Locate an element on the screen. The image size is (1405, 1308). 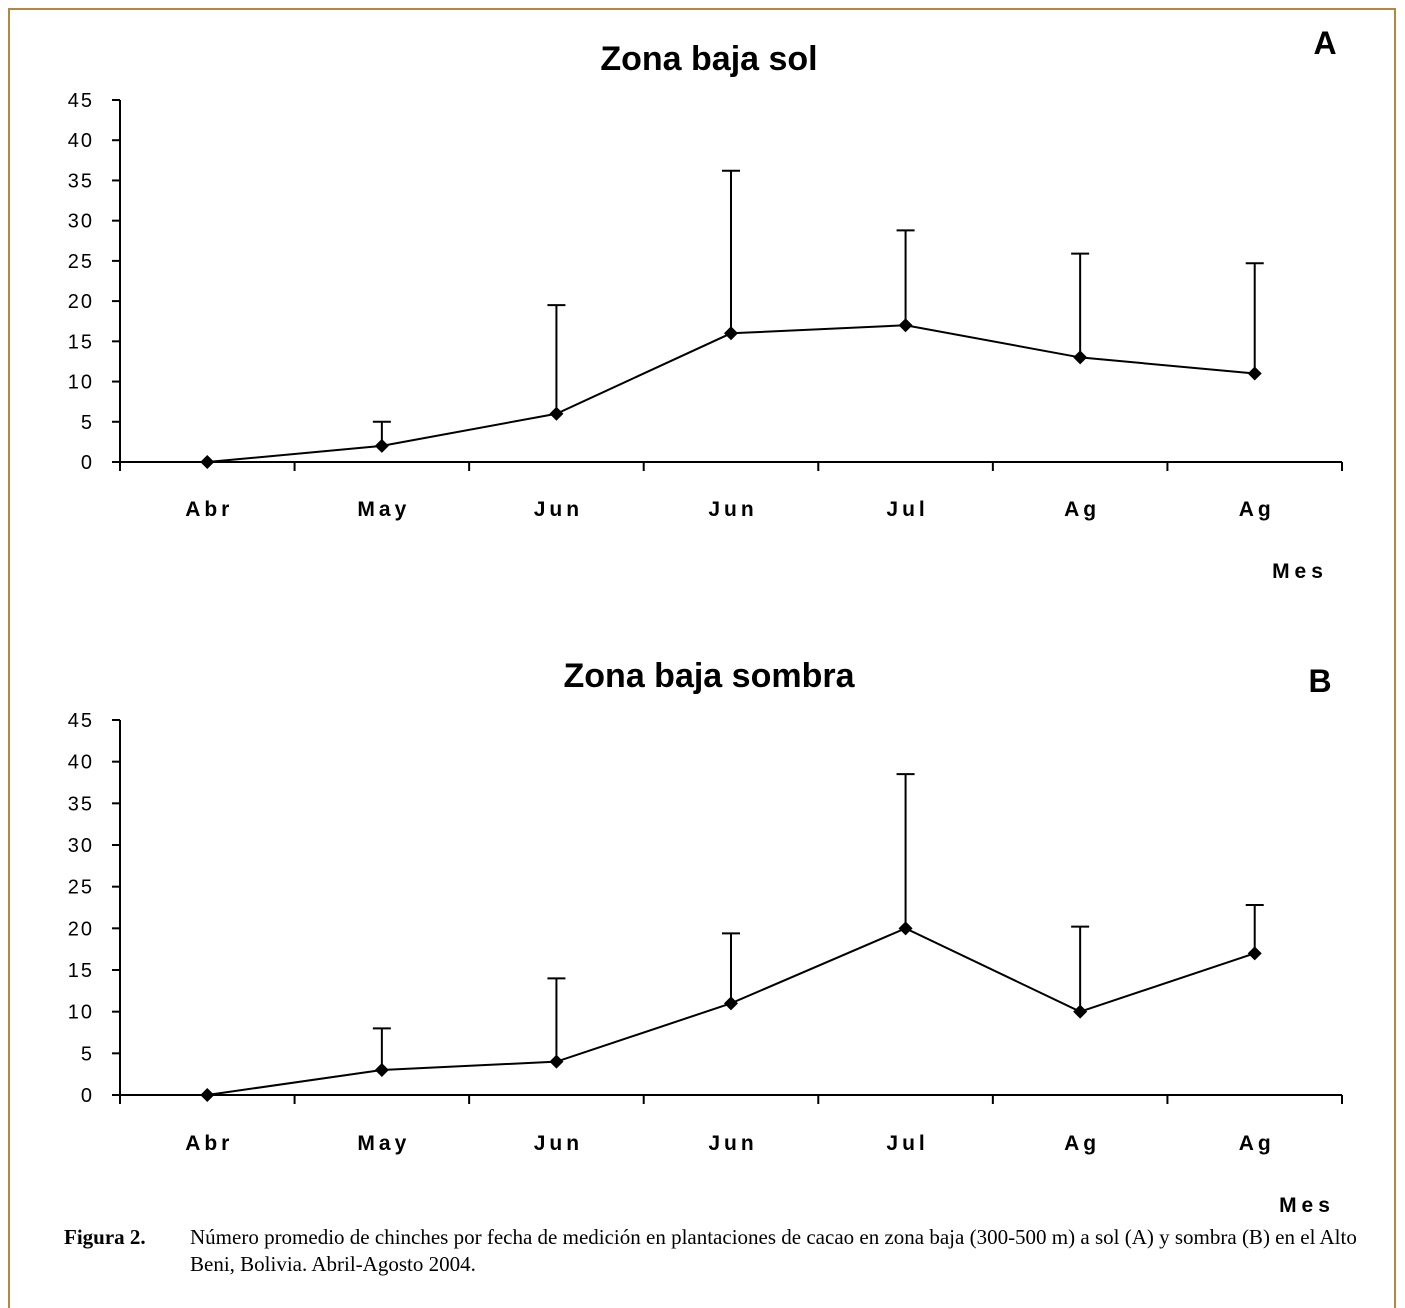
chart-b-x-tick-label: Abr is located at coordinates (209, 1143).